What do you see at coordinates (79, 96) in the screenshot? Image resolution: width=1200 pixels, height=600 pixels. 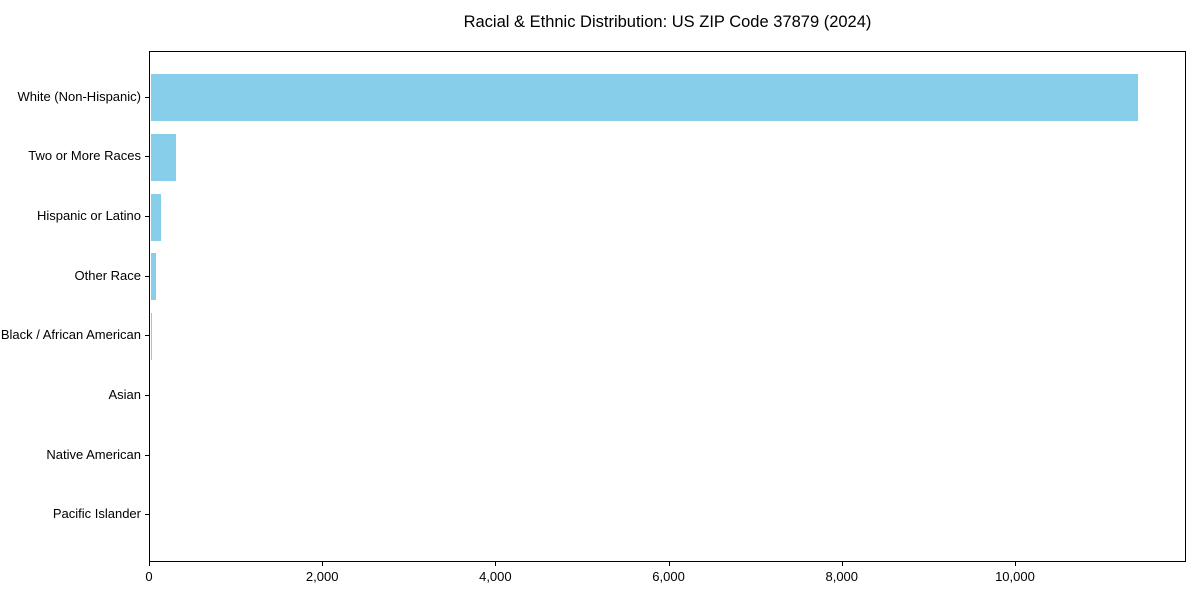 I see `y-tick-label: White (Non-Hispanic)` at bounding box center [79, 96].